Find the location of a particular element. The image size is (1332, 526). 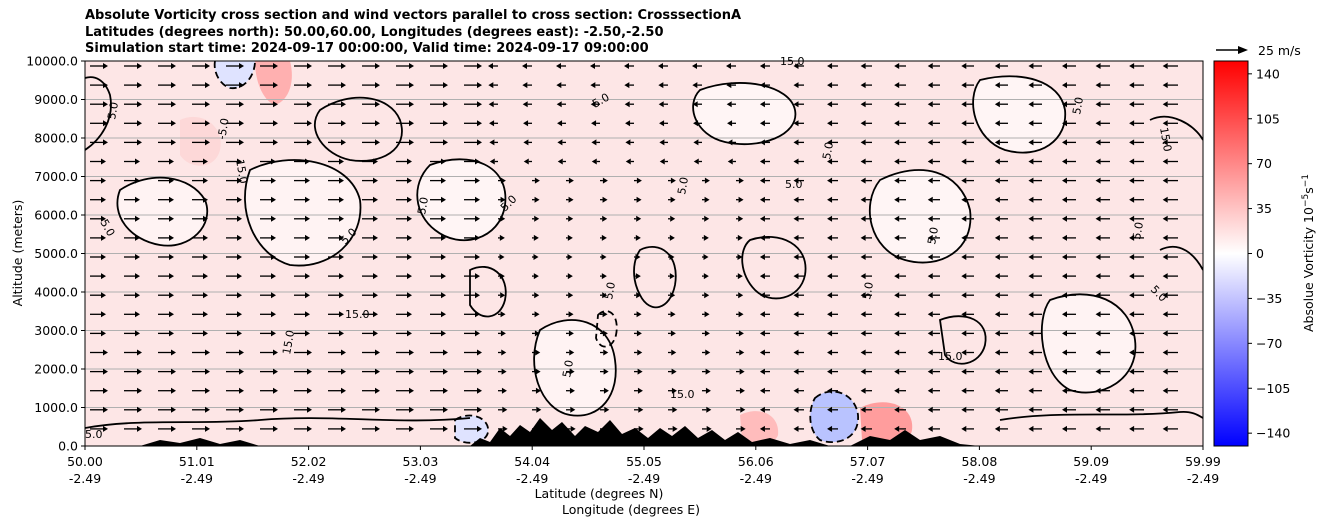

x-tick-label-lat: 56.06 is located at coordinates (756, 461).